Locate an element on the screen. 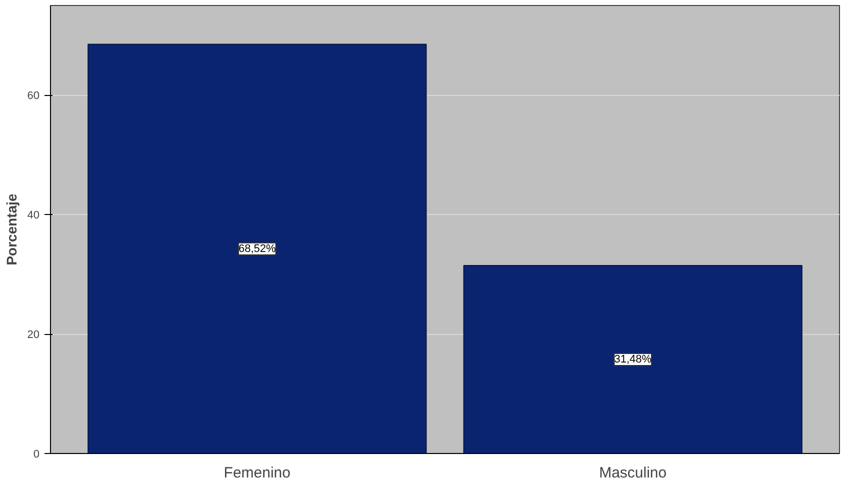 The height and width of the screenshot is (484, 844). y-tick-label: 20 is located at coordinates (33, 335).